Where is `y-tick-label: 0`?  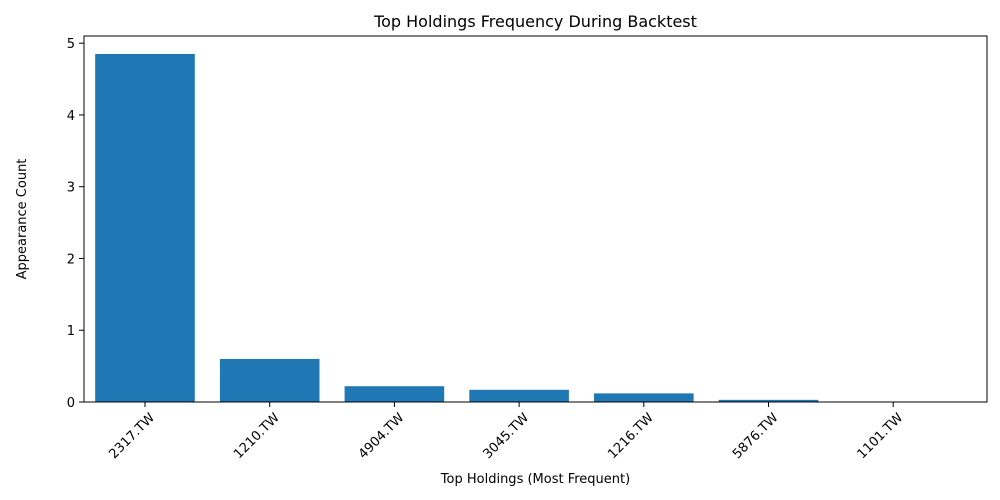
y-tick-label: 0 is located at coordinates (71, 403).